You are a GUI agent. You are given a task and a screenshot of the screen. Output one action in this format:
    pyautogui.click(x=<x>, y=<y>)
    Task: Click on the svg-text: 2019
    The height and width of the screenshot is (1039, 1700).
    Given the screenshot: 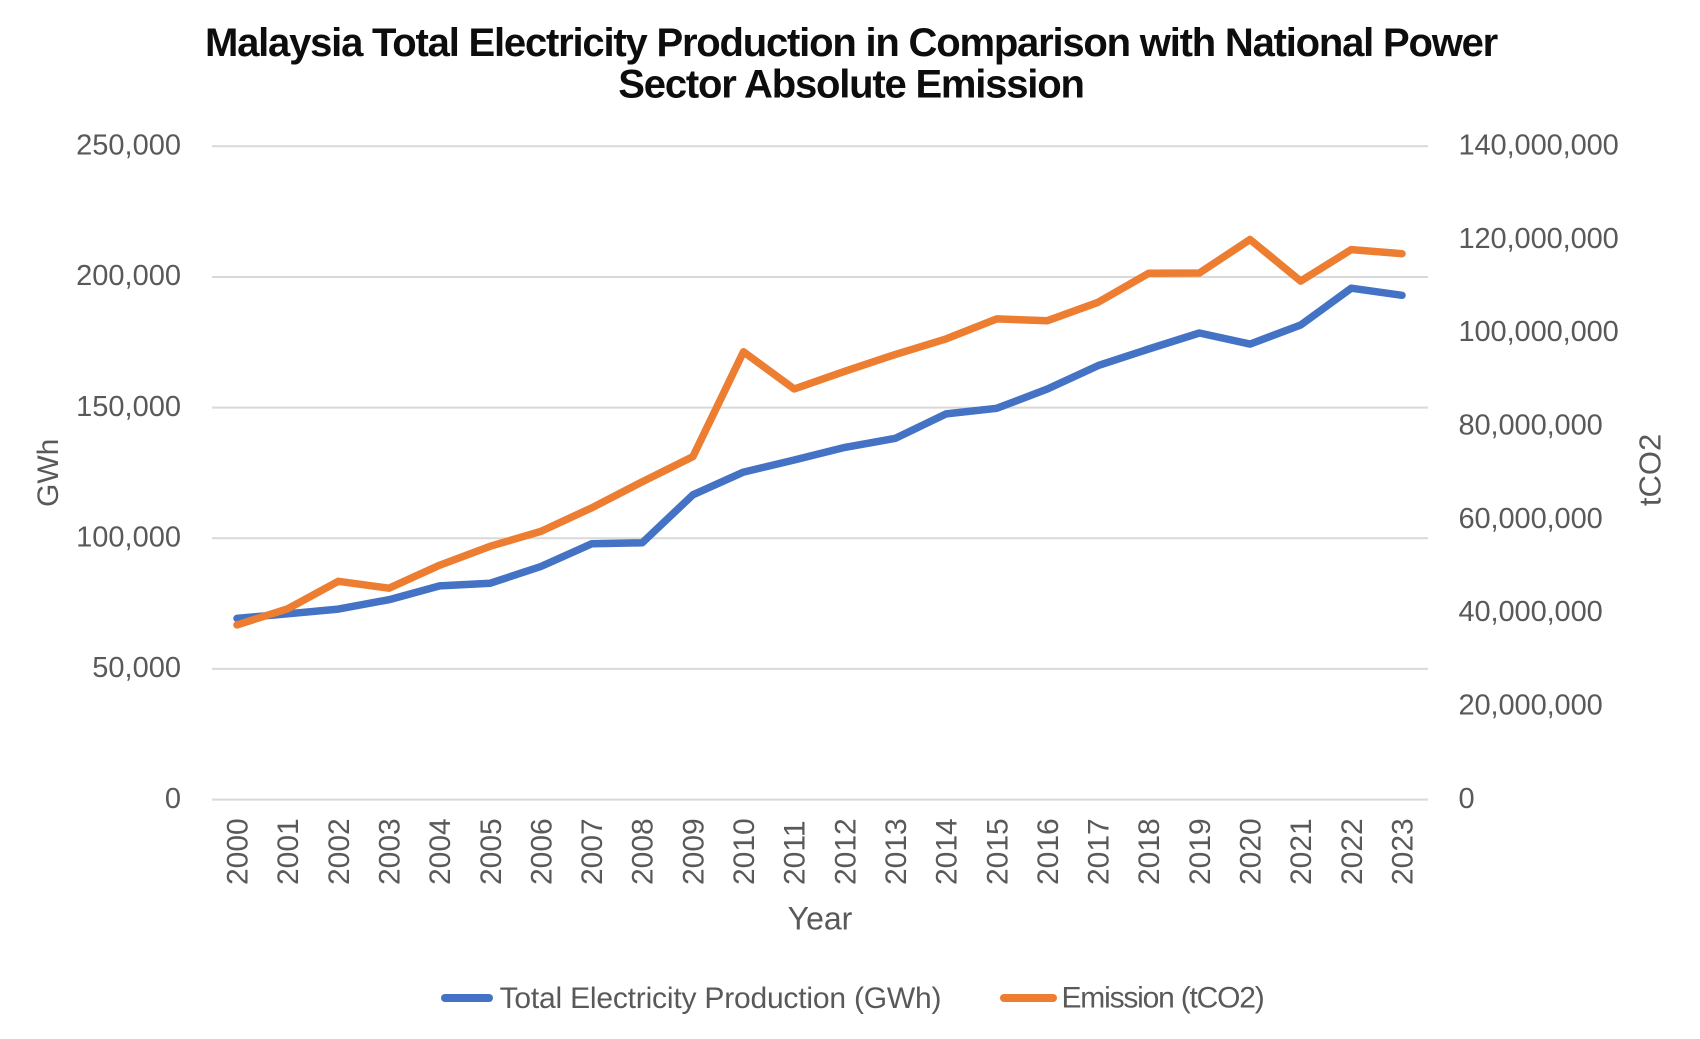 What is the action you would take?
    pyautogui.click(x=1200, y=851)
    